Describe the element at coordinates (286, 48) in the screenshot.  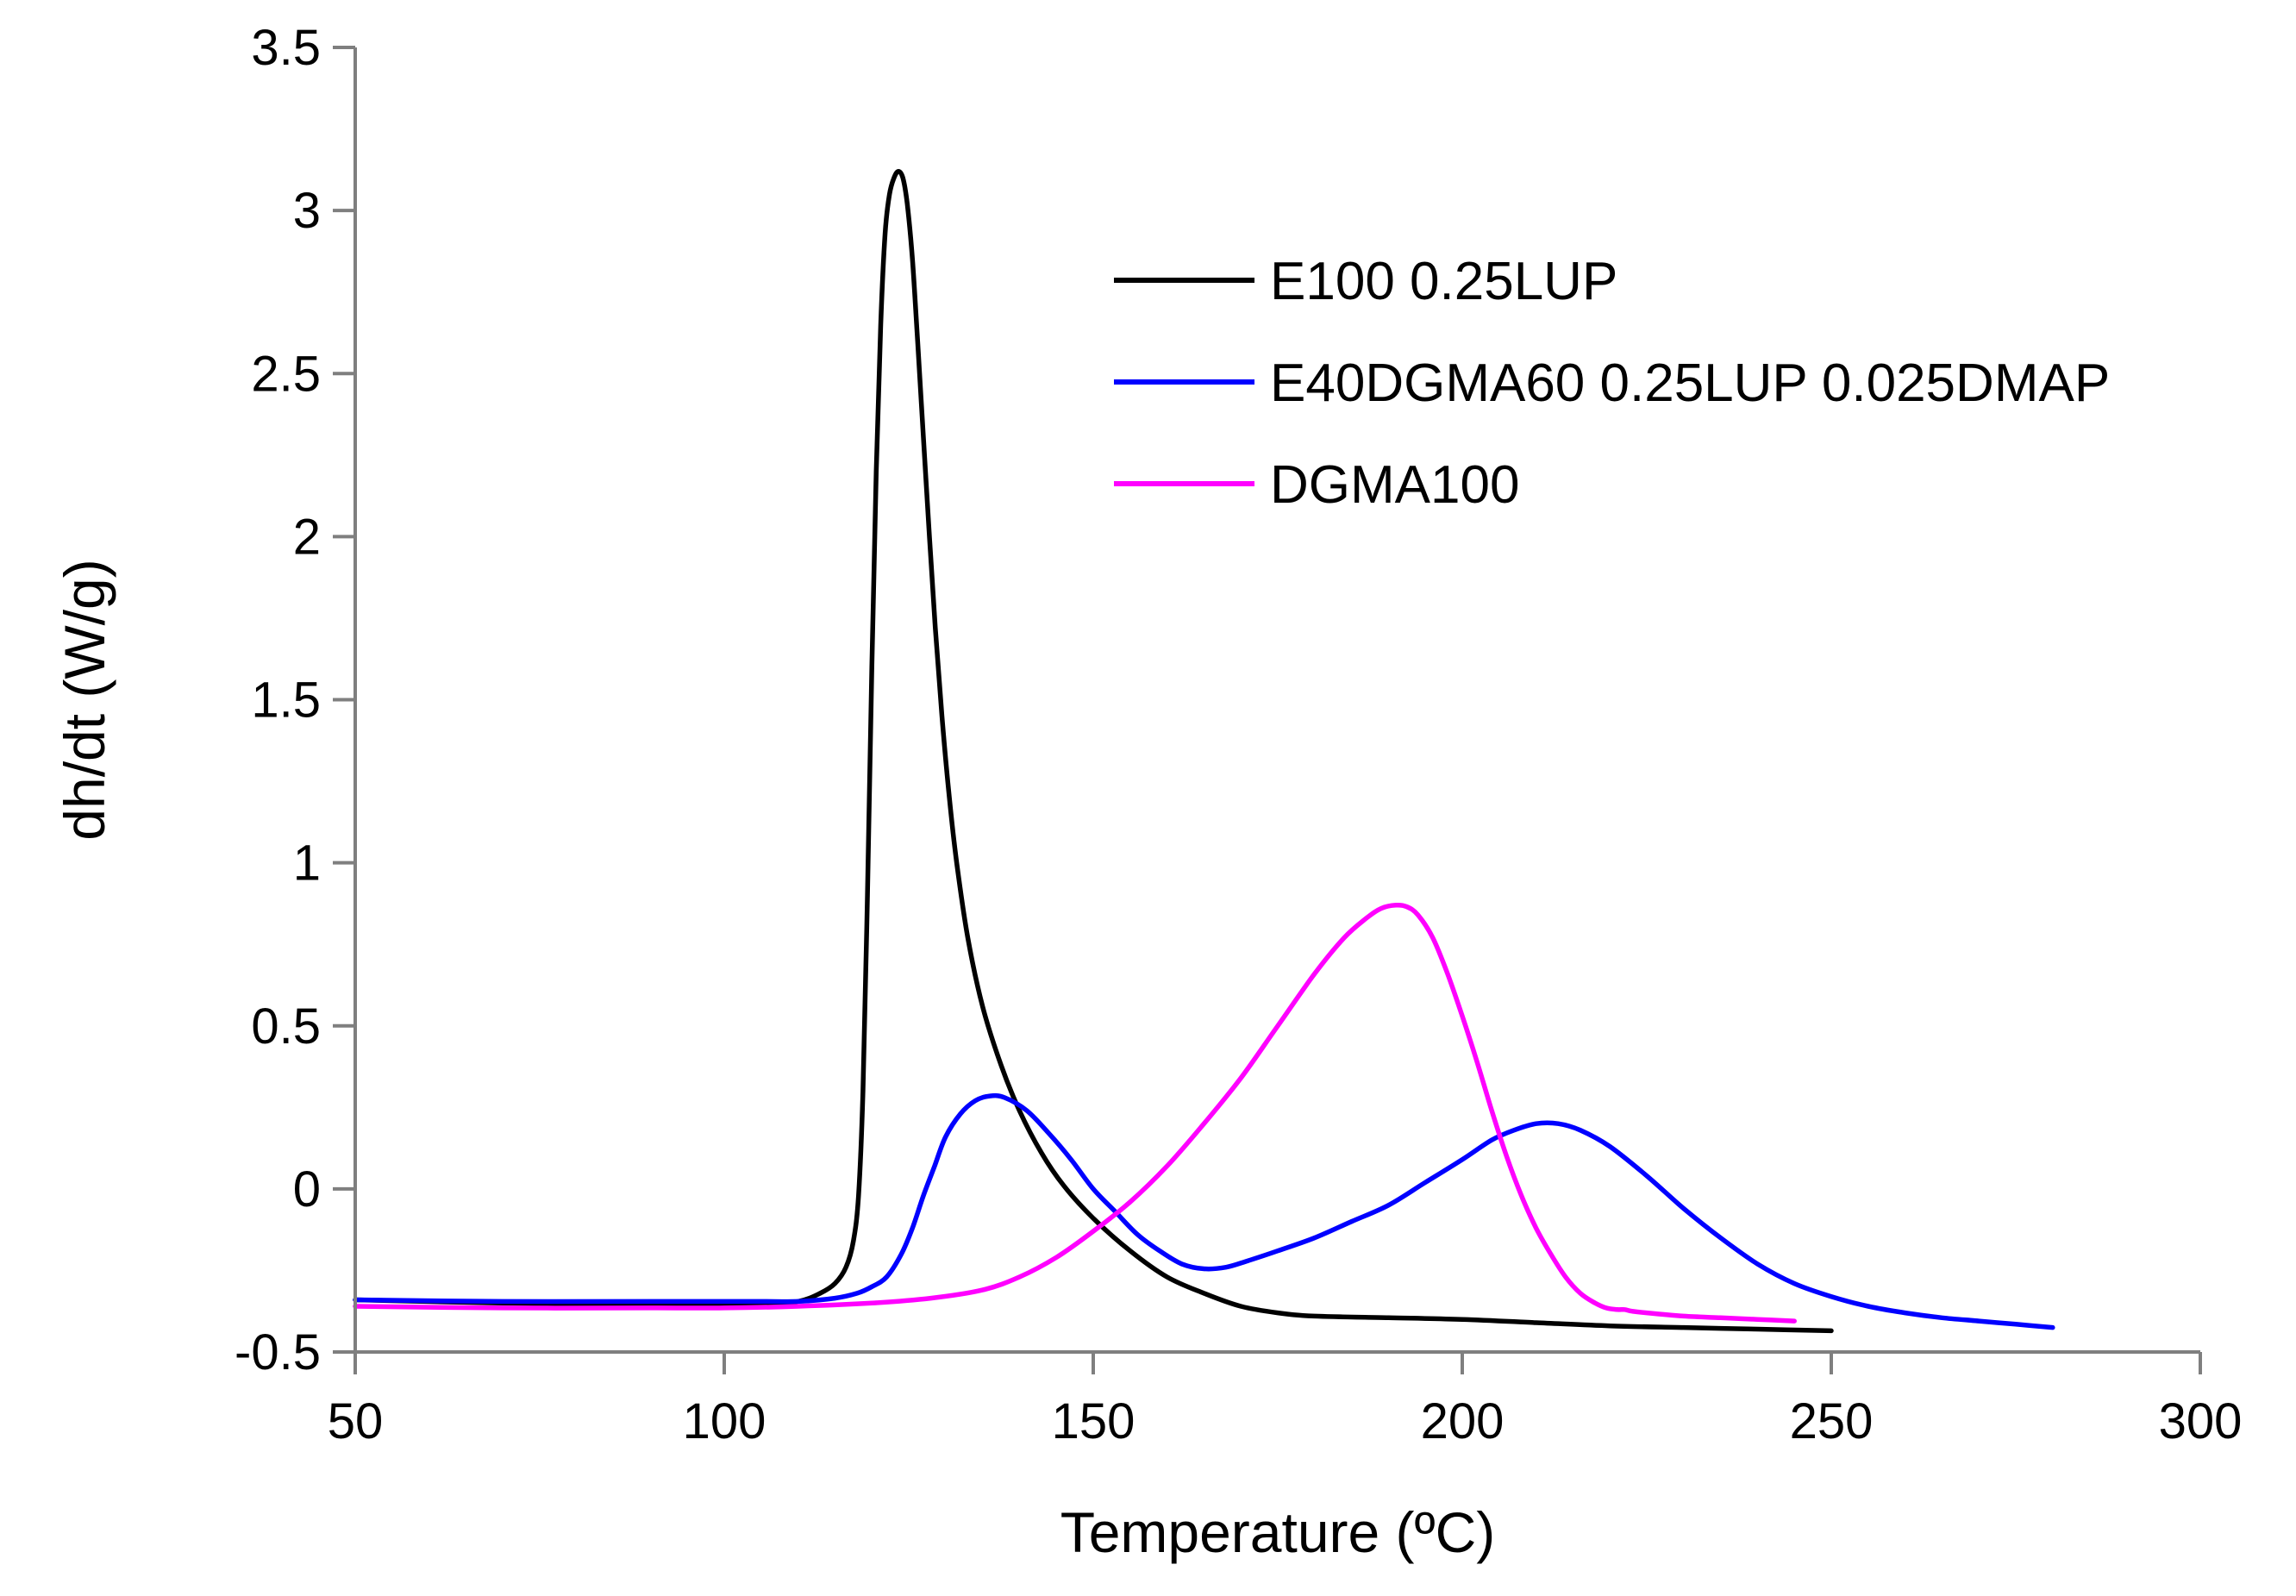
I see `y-tick-label: 3.5` at that location.